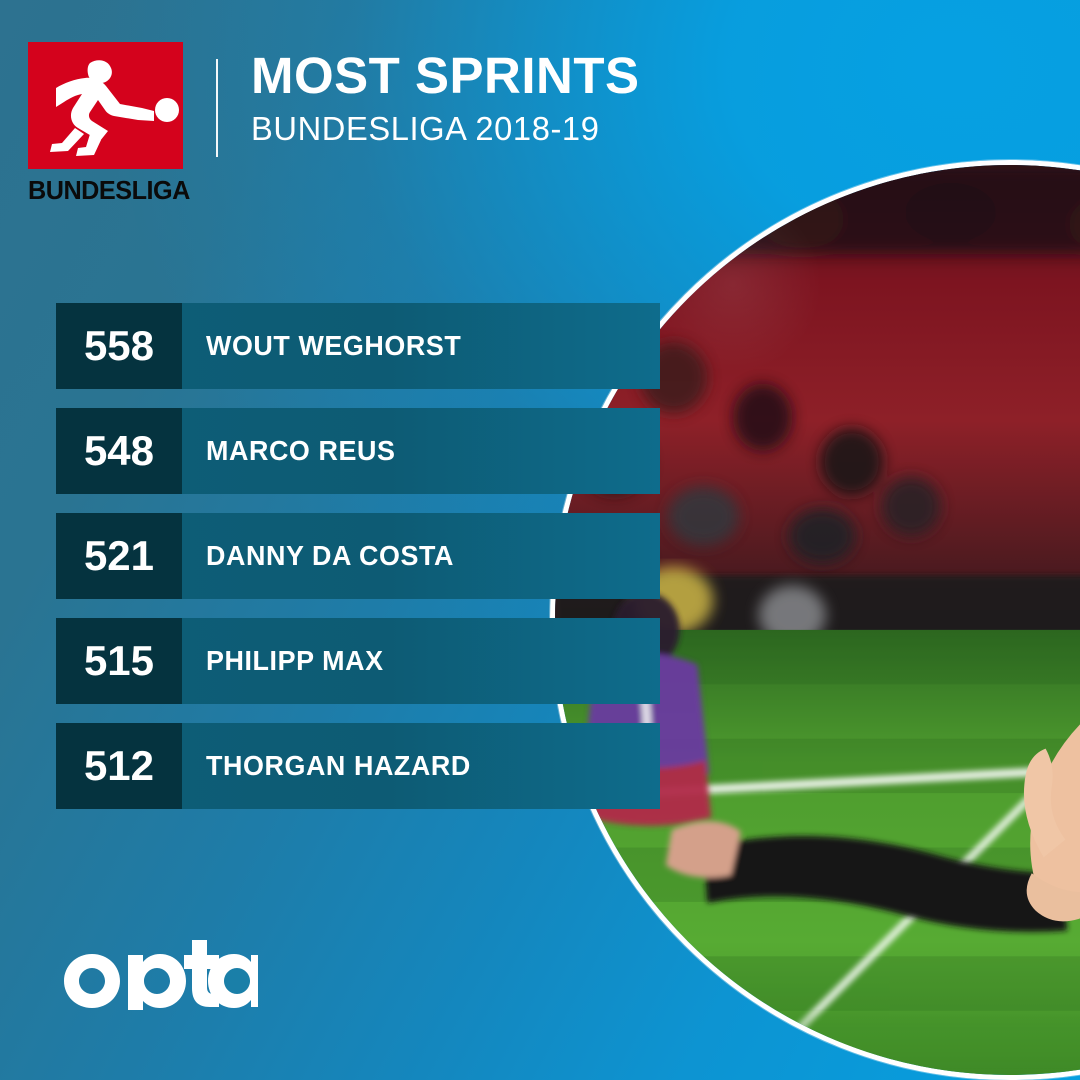 This screenshot has width=1080, height=1080. Describe the element at coordinates (105, 105) in the screenshot. I see `bundesliga-mark-icon` at that location.